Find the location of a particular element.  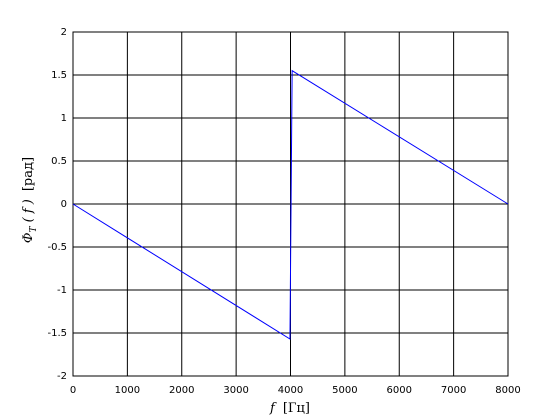

x-axis-label: f [Гц] is located at coordinates (289, 408).